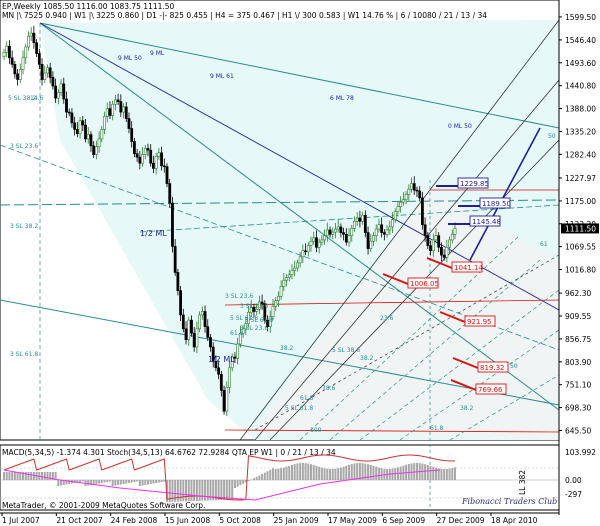 The image size is (600, 526). Describe the element at coordinates (578, 430) in the screenshot. I see `price-tick-label: 645.50` at that location.